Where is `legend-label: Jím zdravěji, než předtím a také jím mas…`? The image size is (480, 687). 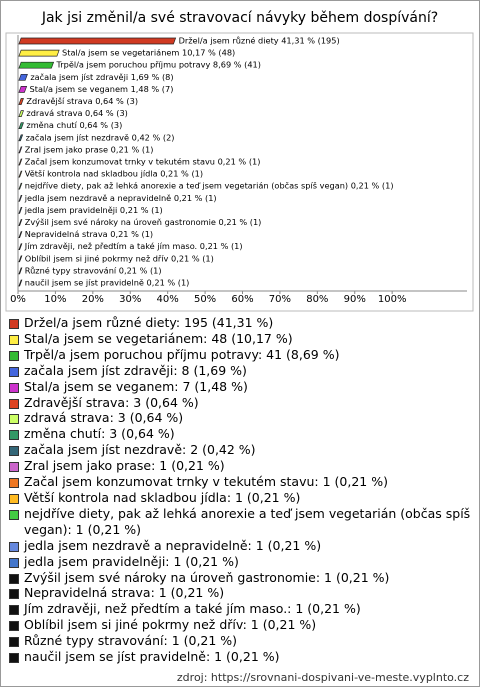
legend-label: Jím zdravěji, než předtím a také jím mas… is located at coordinates (192, 609).